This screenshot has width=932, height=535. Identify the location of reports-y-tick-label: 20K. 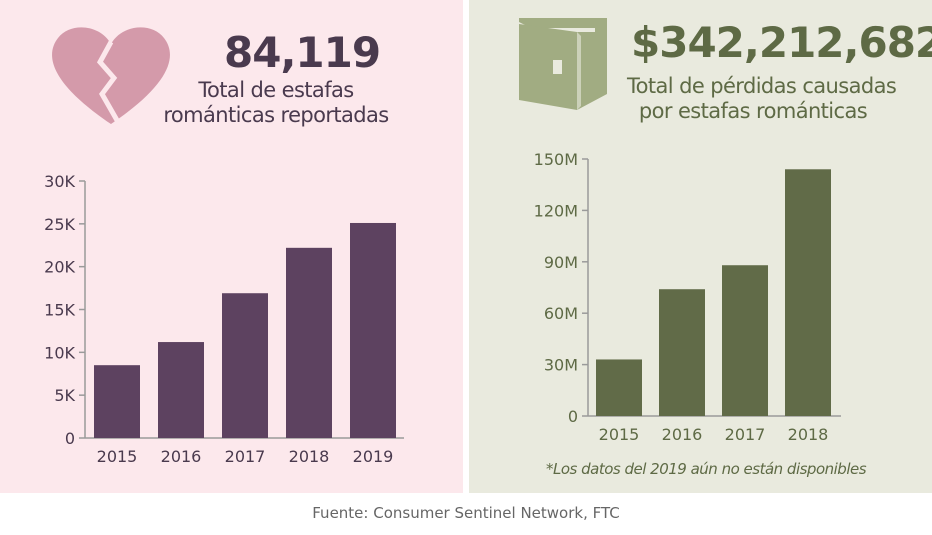
(59, 267).